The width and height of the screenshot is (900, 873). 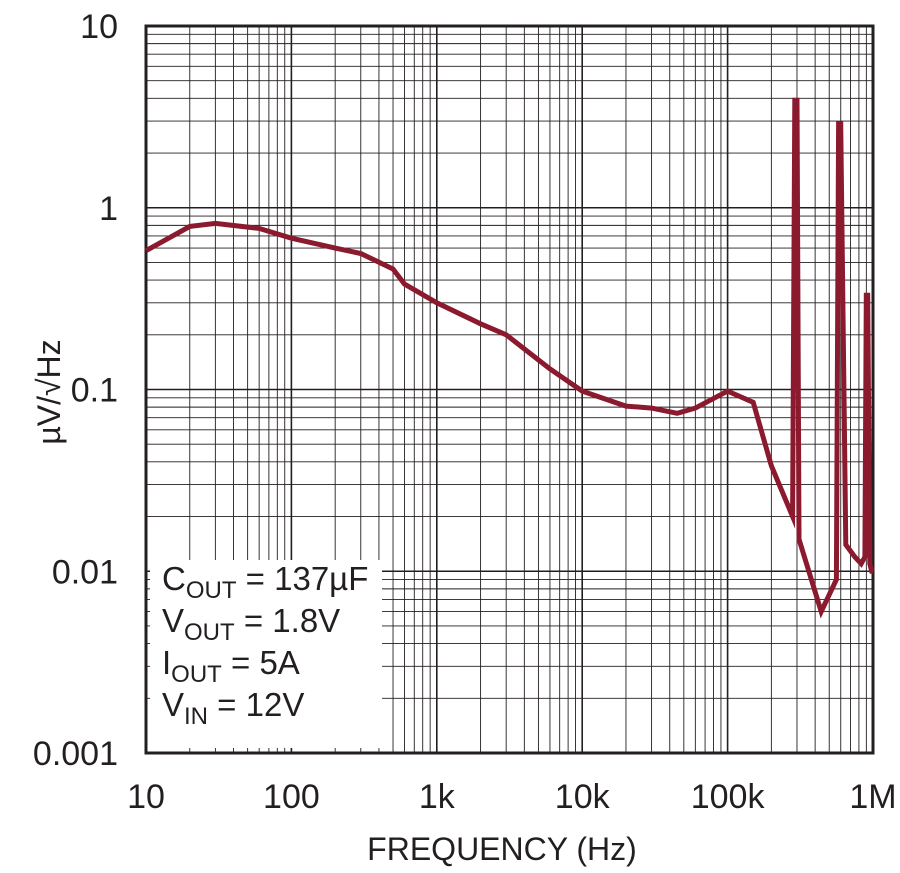 I want to click on annotation-line: IOUT = 5A, so click(x=231, y=666).